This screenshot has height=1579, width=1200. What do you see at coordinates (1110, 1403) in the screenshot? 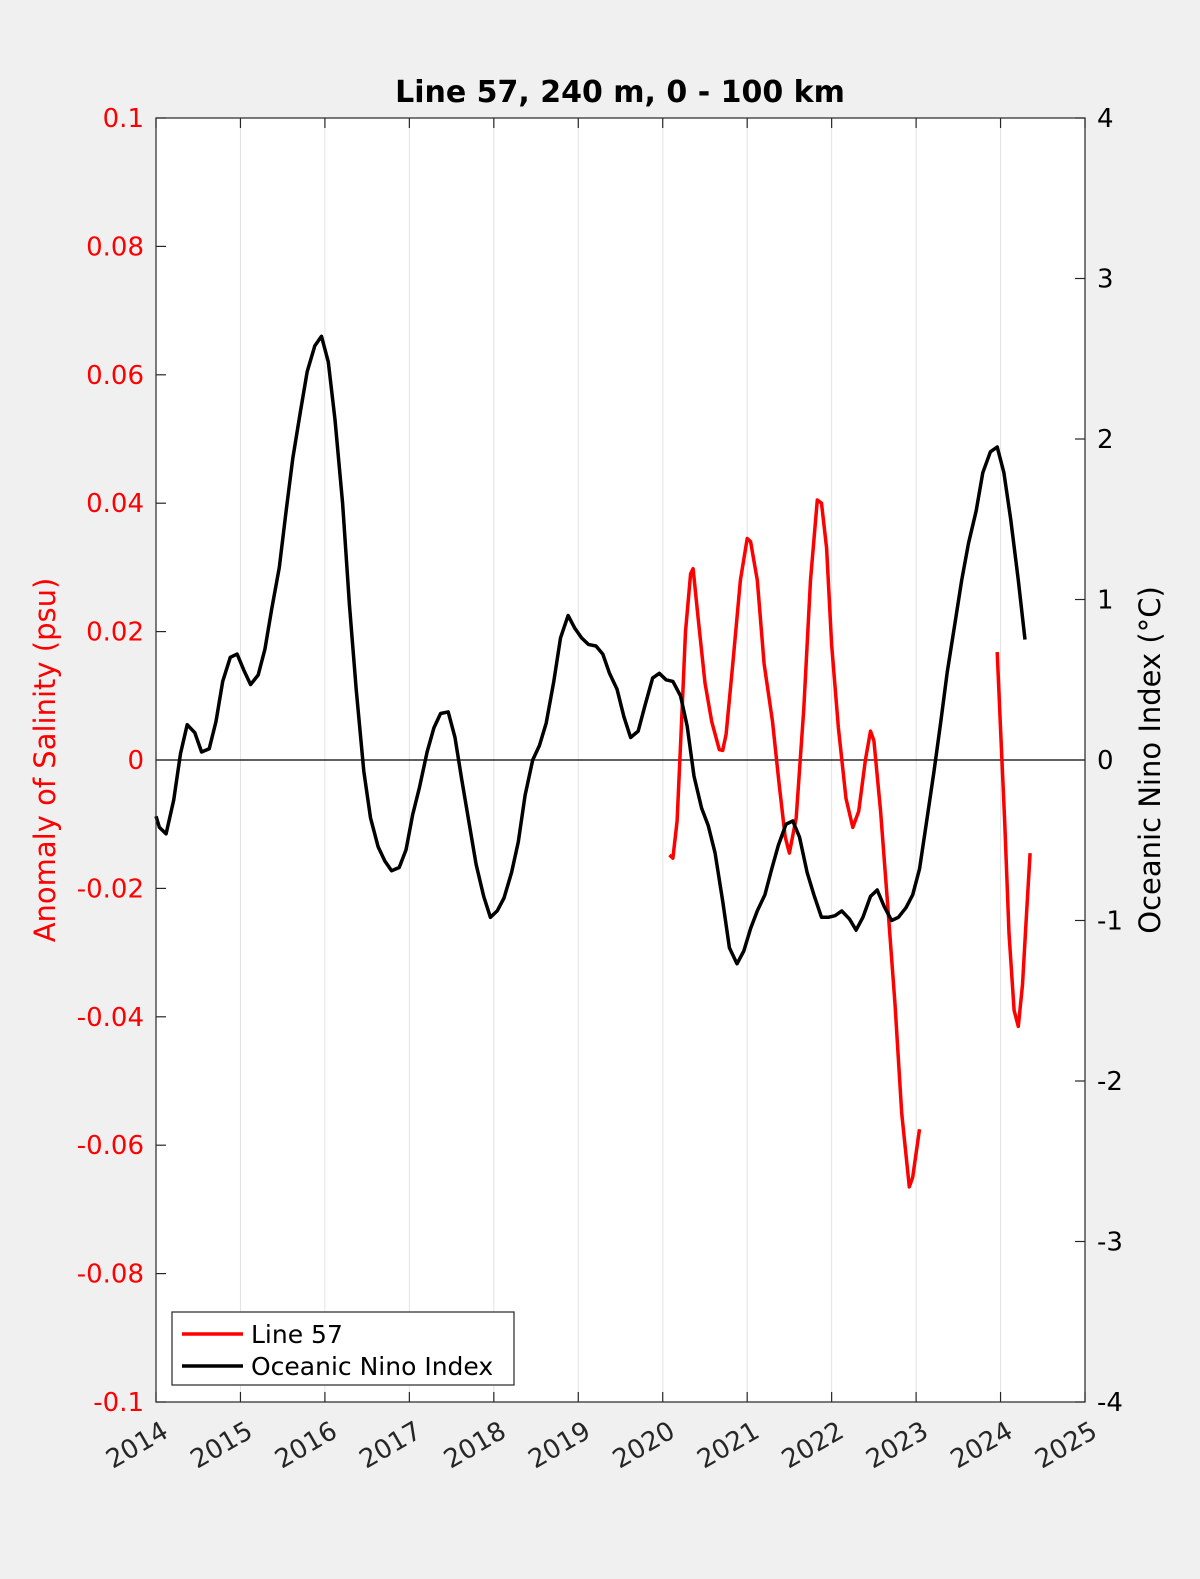
I see `right-tick-label--4: -4` at bounding box center [1110, 1403].